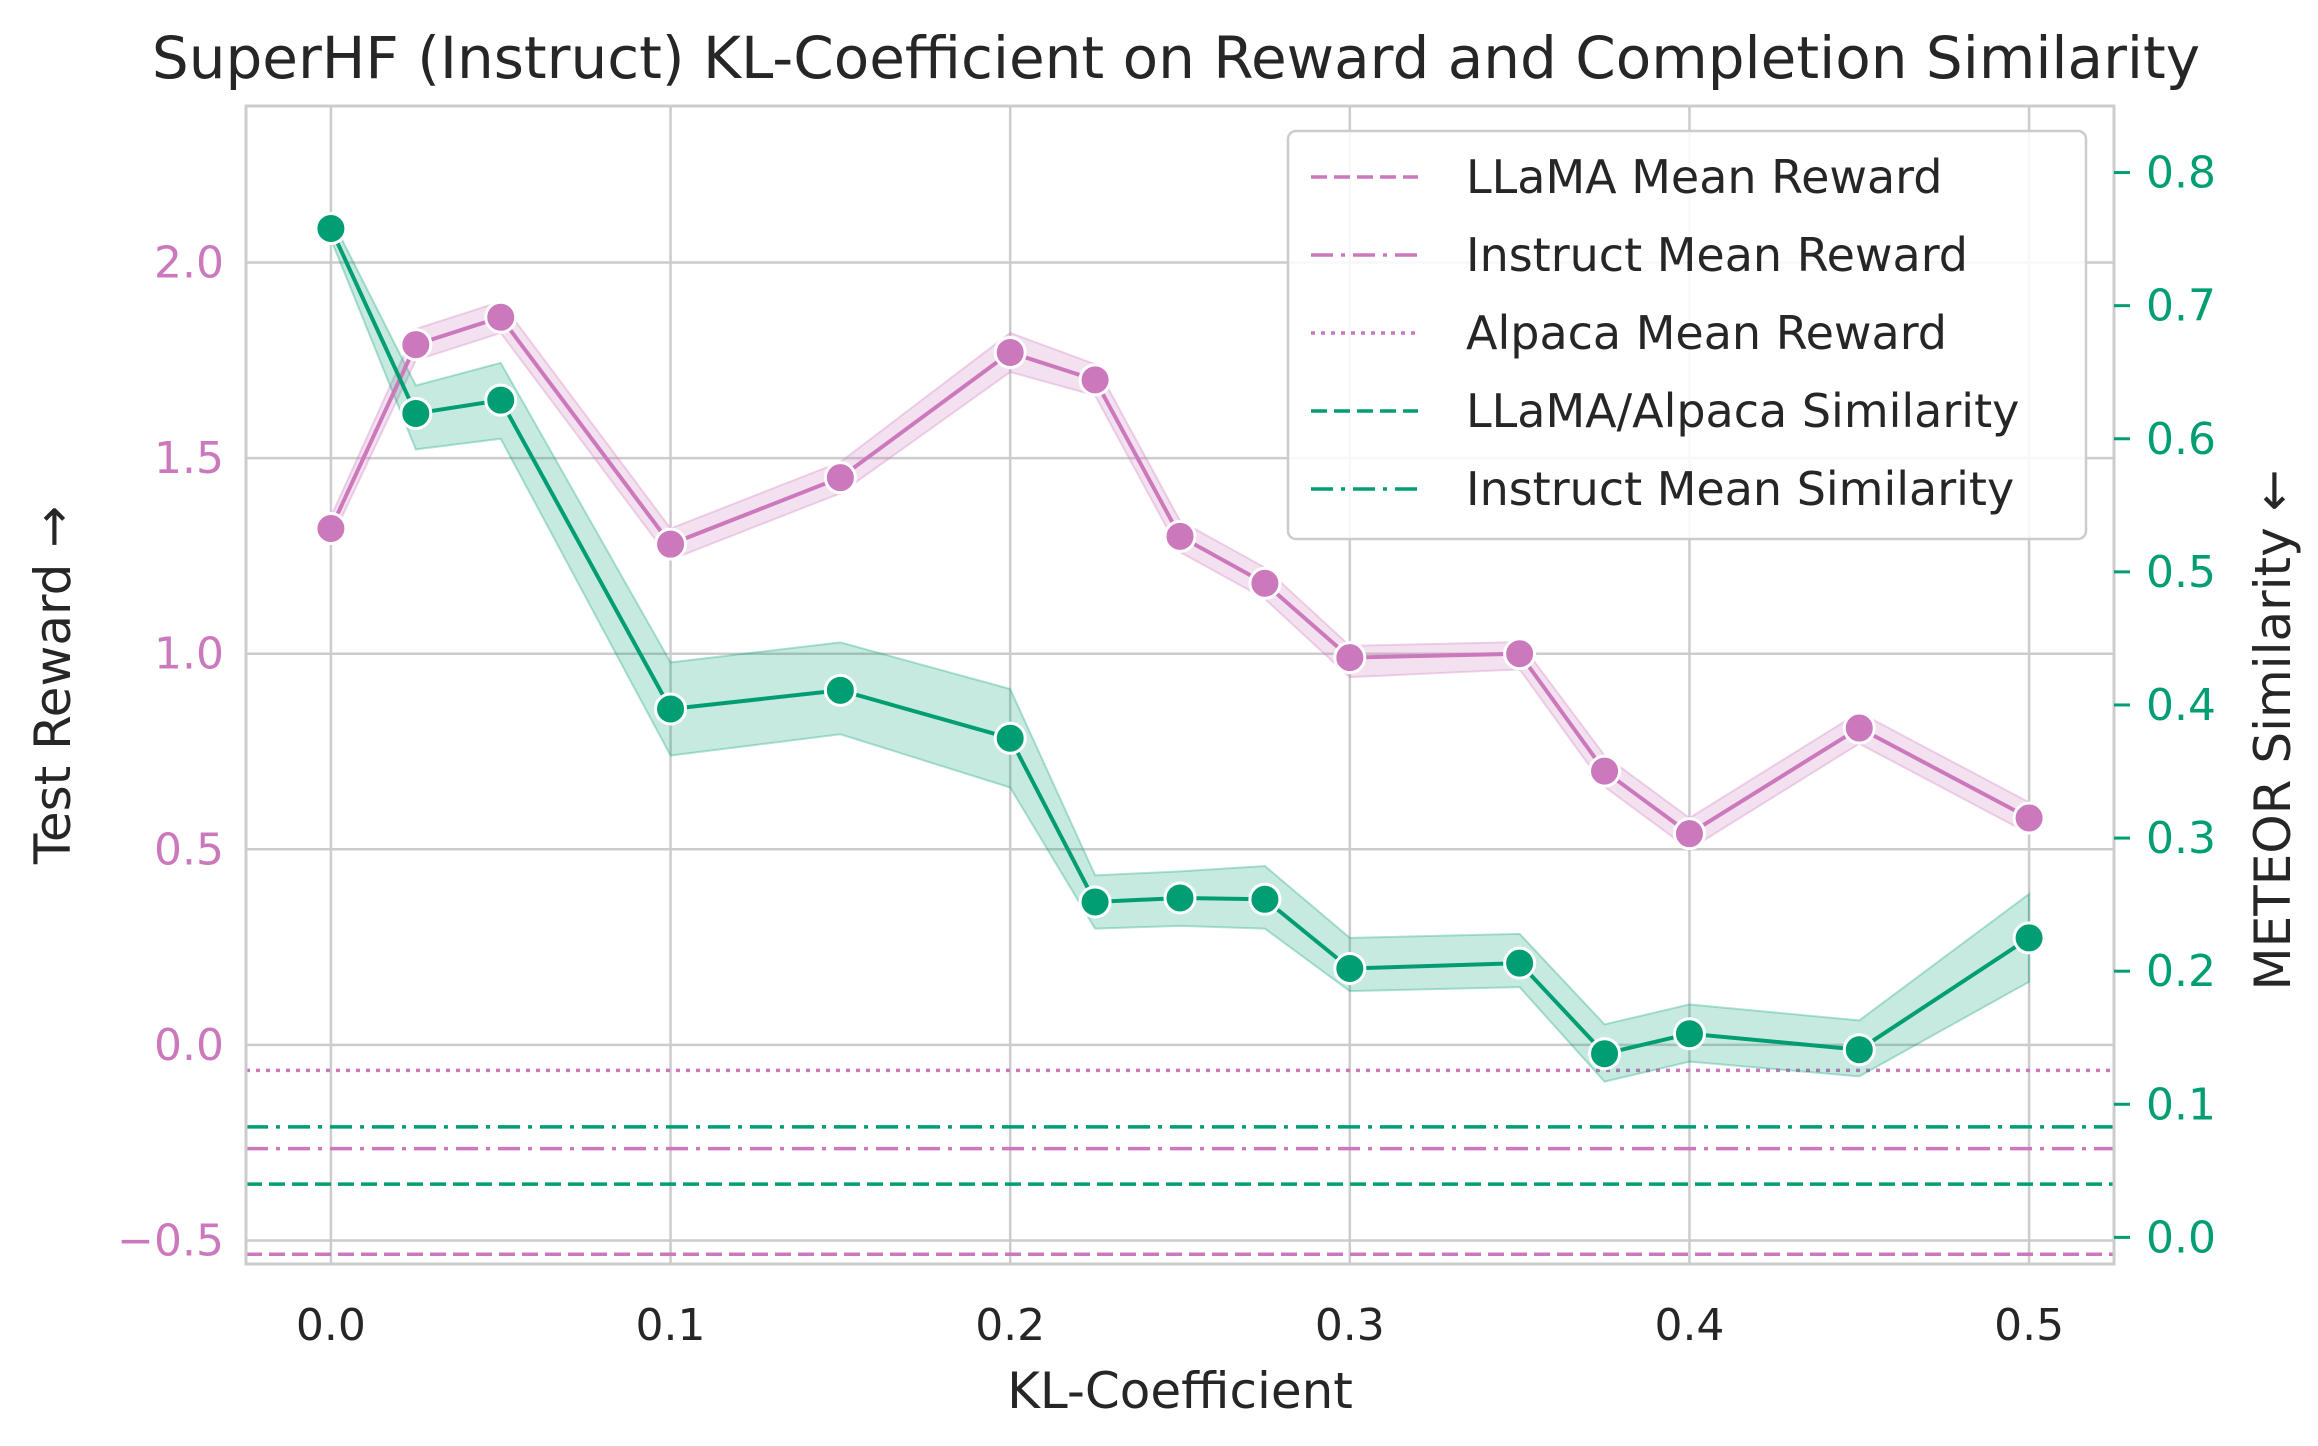  What do you see at coordinates (189, 849) in the screenshot?
I see `left-y-tick-label-2: 0.5` at bounding box center [189, 849].